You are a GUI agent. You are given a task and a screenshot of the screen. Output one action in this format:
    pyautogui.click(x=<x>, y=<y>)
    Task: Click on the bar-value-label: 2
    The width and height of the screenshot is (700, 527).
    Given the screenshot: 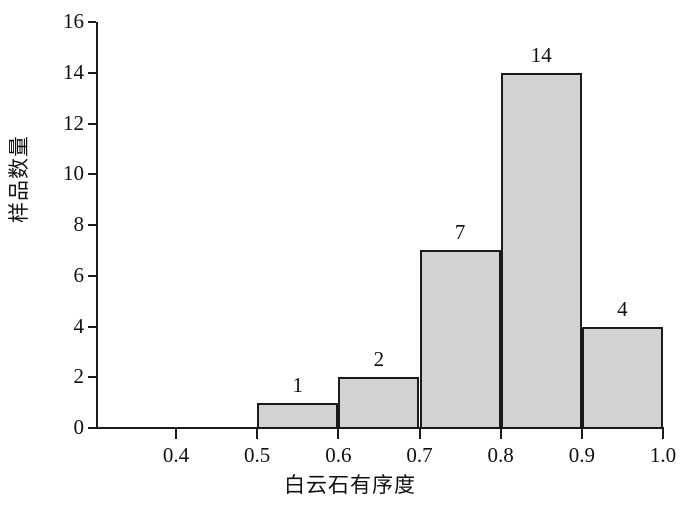 What is the action you would take?
    pyautogui.click(x=379, y=359)
    